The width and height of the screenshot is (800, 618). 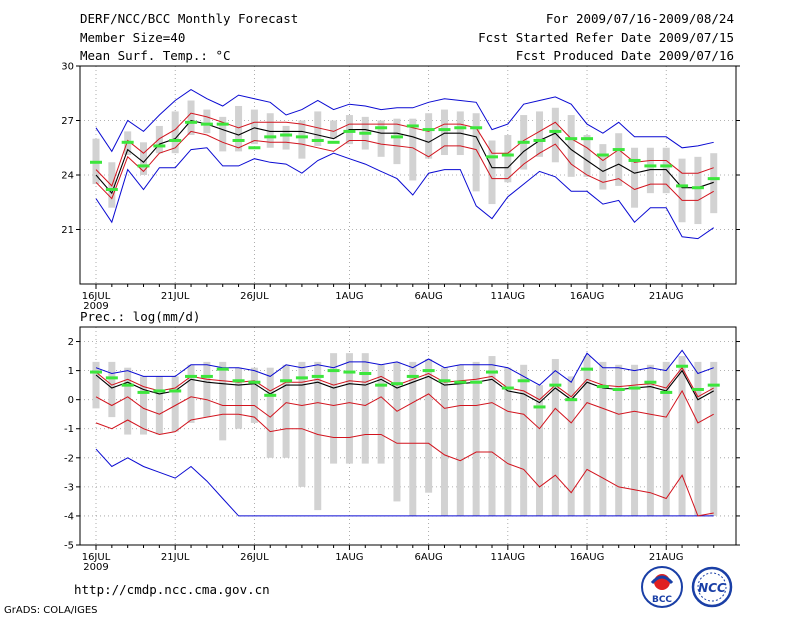 I want to click on prec-ytick-label: 1, so click(x=71, y=371).